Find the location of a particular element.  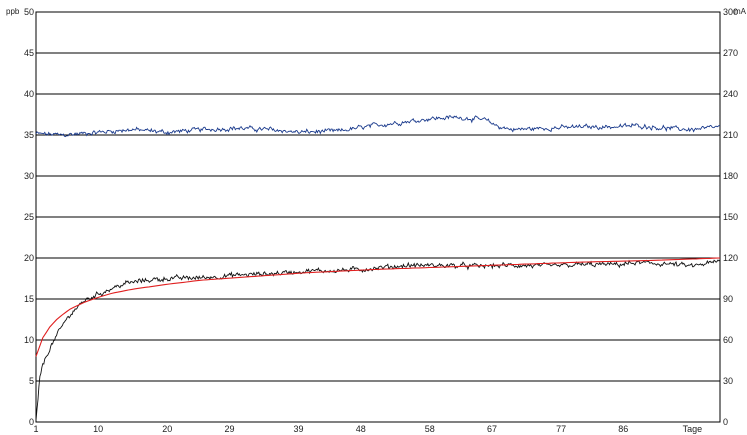

left-tick-label: 20 is located at coordinates (29, 258).